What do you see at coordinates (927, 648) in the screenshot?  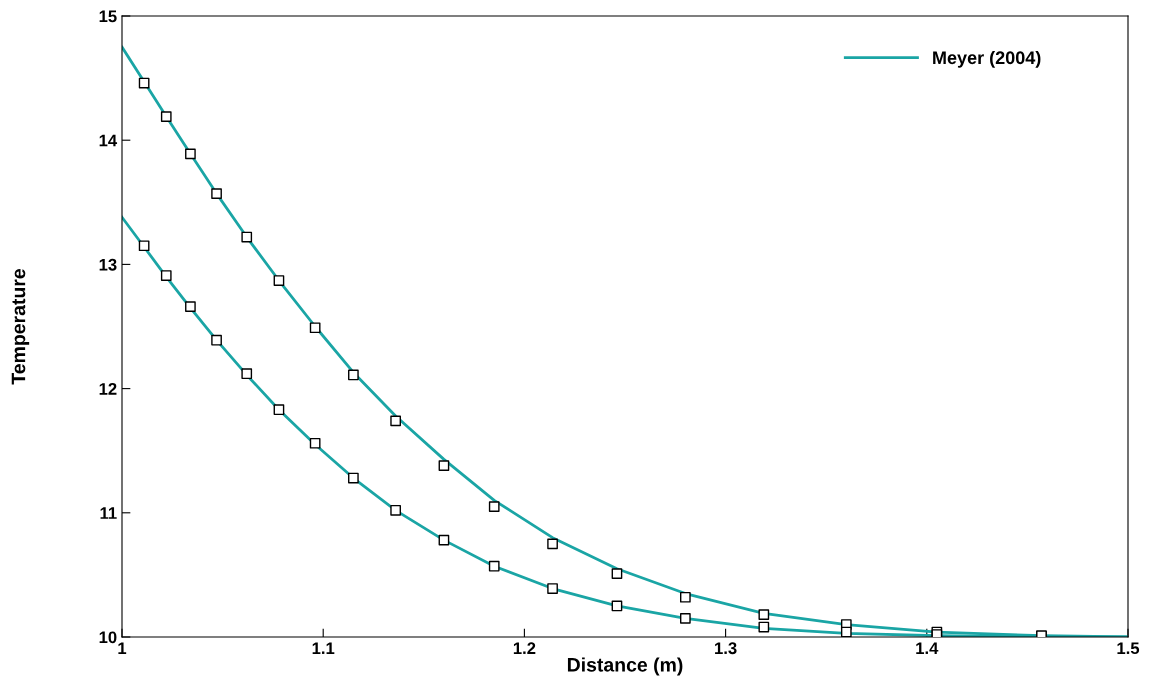 I see `x-tick-label: 1.4` at bounding box center [927, 648].